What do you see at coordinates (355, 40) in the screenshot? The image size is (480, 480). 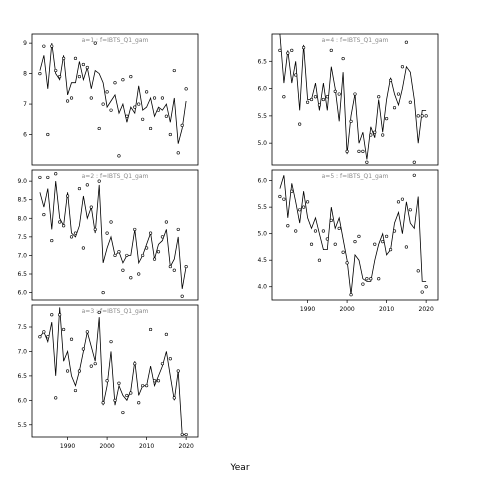 I see `panel-strip-label: a=4 : f=IBTS_Q1_gam` at bounding box center [355, 40].